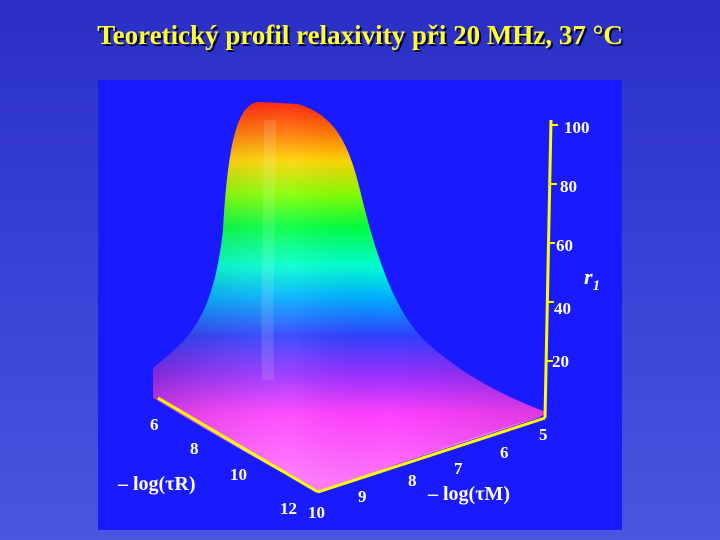  Describe the element at coordinates (562, 308) in the screenshot. I see `z-tick-40: 40` at that location.